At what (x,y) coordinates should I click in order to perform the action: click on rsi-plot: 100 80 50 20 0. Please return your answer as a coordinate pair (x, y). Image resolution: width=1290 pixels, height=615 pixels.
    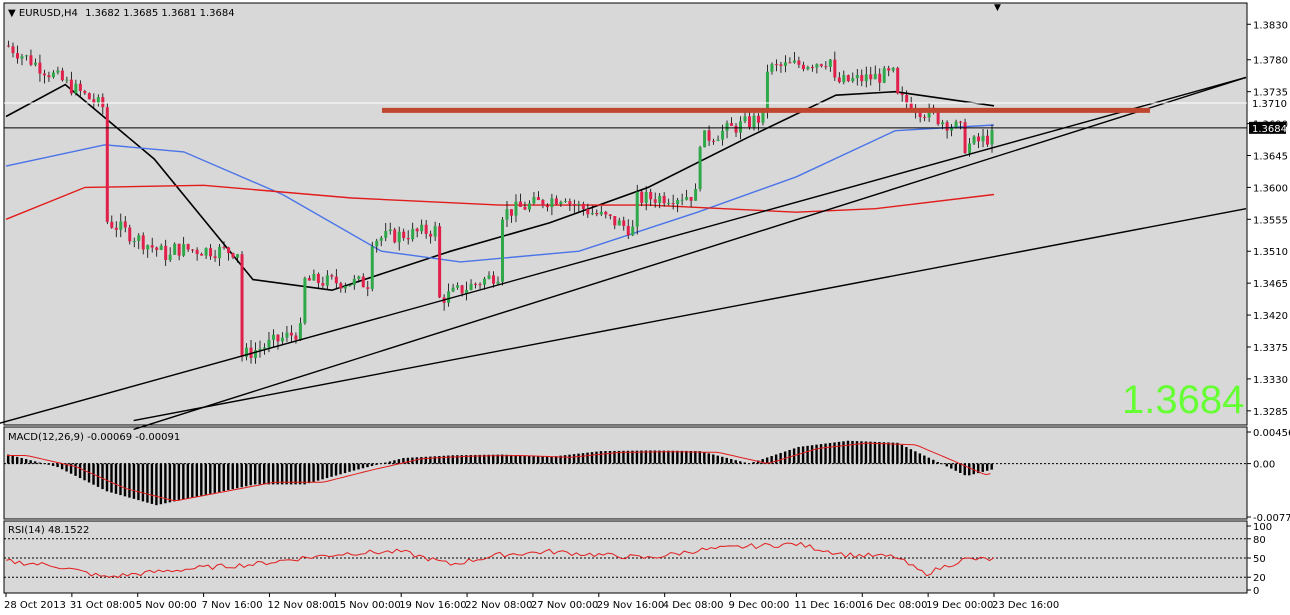
    Looking at the image, I should click on (638, 559).